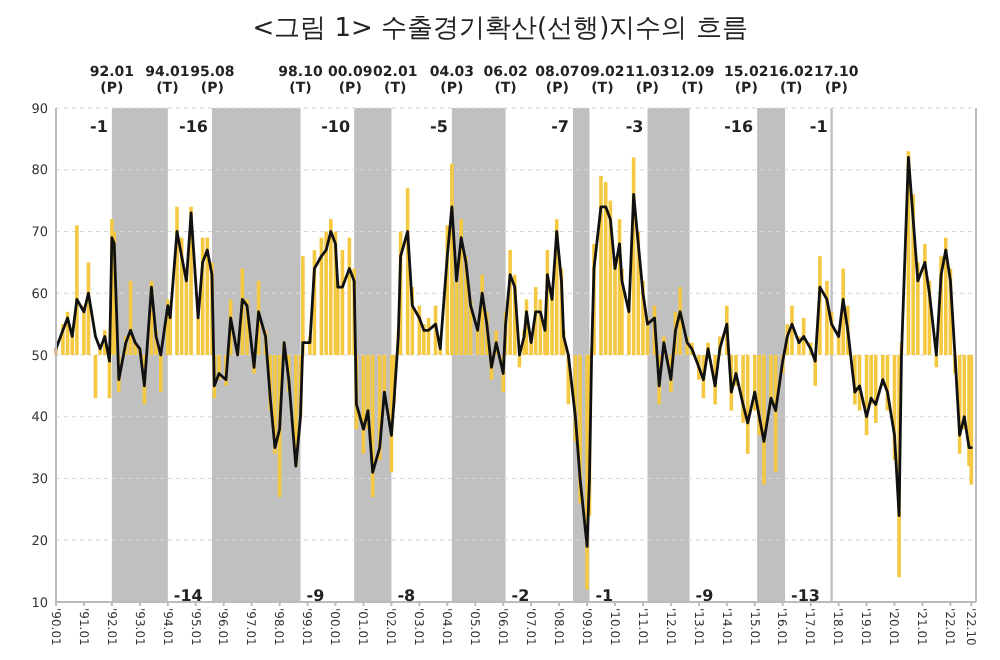 The height and width of the screenshot is (660, 1000). Describe the element at coordinates (805, 596) in the screenshot. I see `annotation: -13` at that location.